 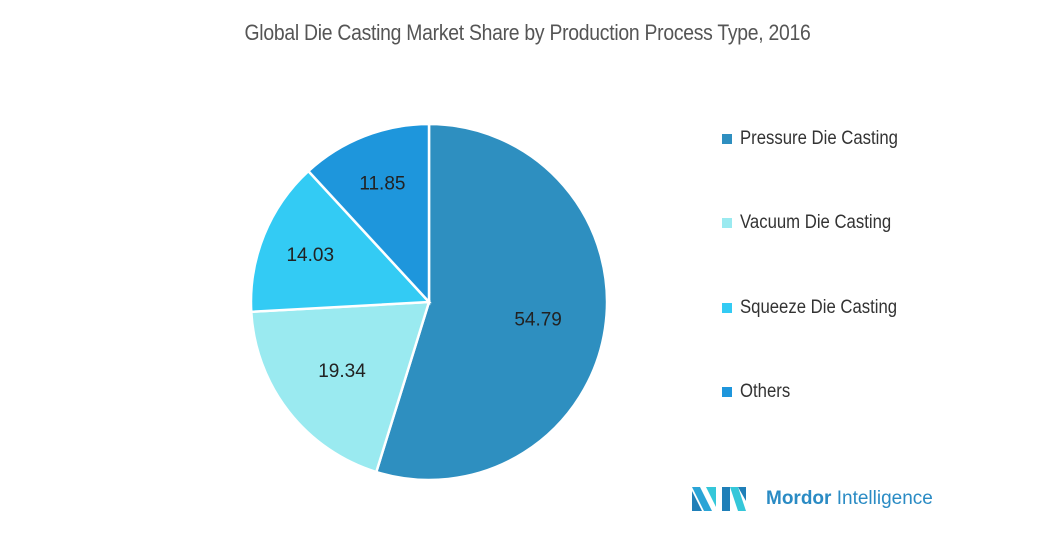 I want to click on legend-label: Vacuum Die Casting, so click(x=816, y=222).